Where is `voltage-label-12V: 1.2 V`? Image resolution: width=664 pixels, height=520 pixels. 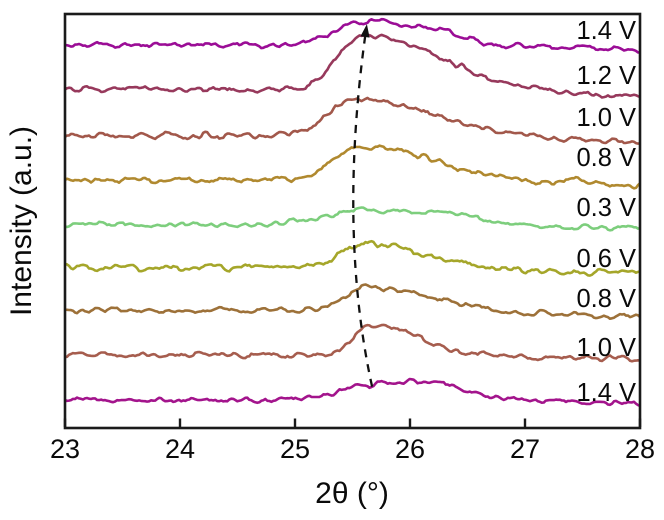
voltage-label-12V: 1.2 V is located at coordinates (606, 76).